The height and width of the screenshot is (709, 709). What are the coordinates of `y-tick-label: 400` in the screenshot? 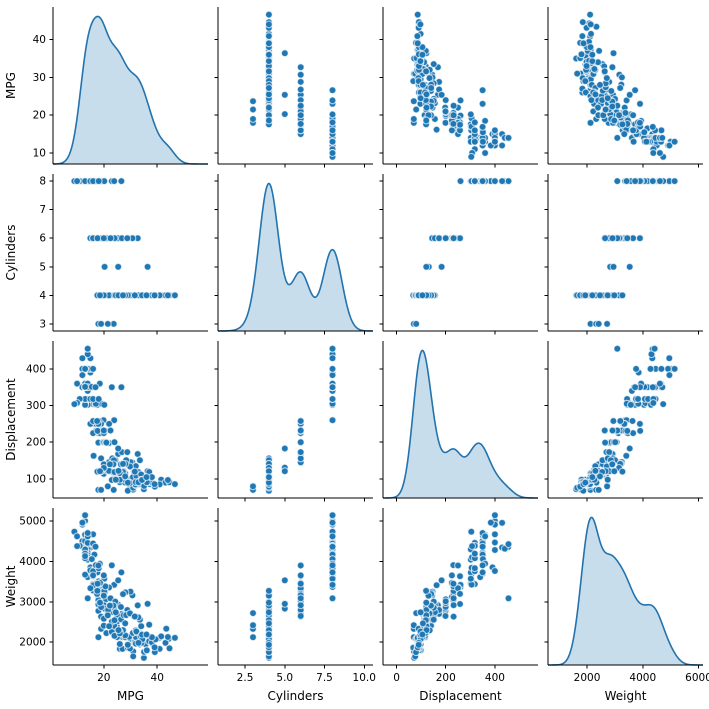 It's located at (36, 369).